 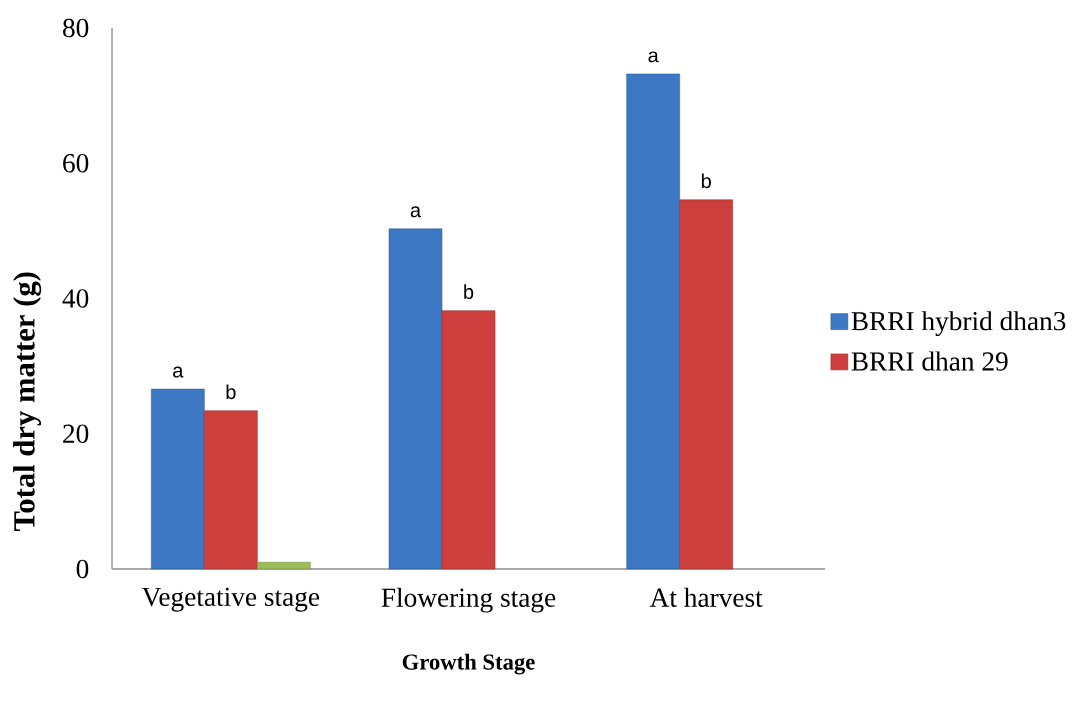 I want to click on y-tick-label: 0, so click(x=82, y=569).